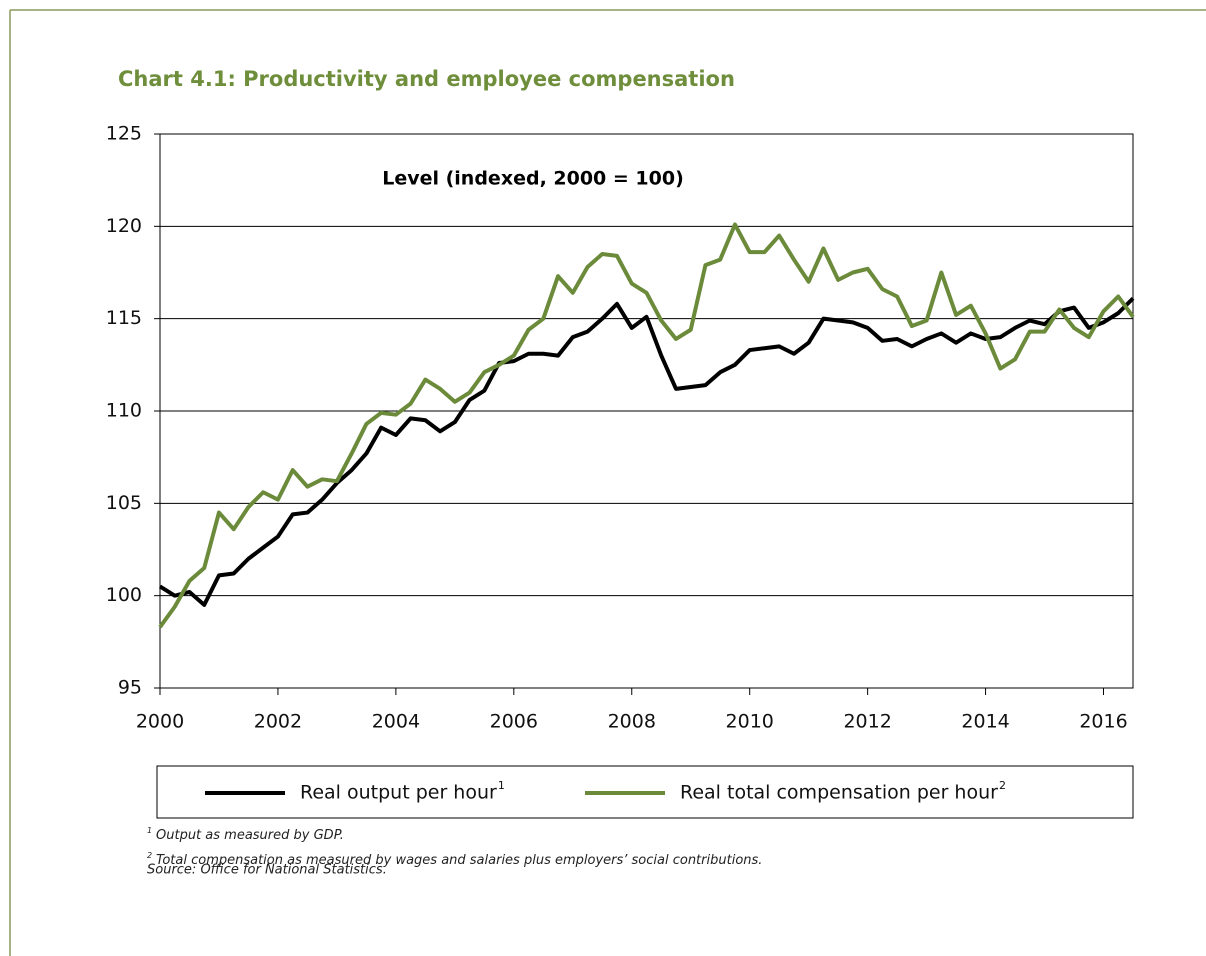 The width and height of the screenshot is (1206, 956). I want to click on x-tick-label: 2016, so click(1103, 722).